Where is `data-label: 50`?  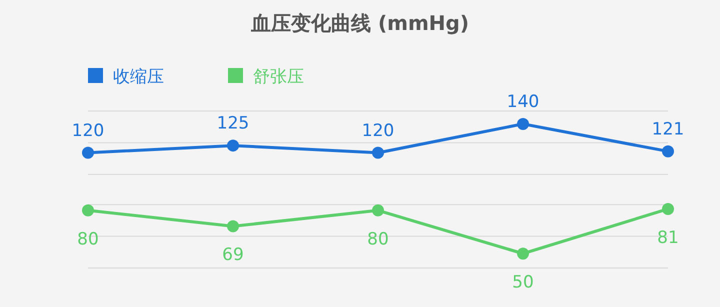 data-label: 50 is located at coordinates (523, 282).